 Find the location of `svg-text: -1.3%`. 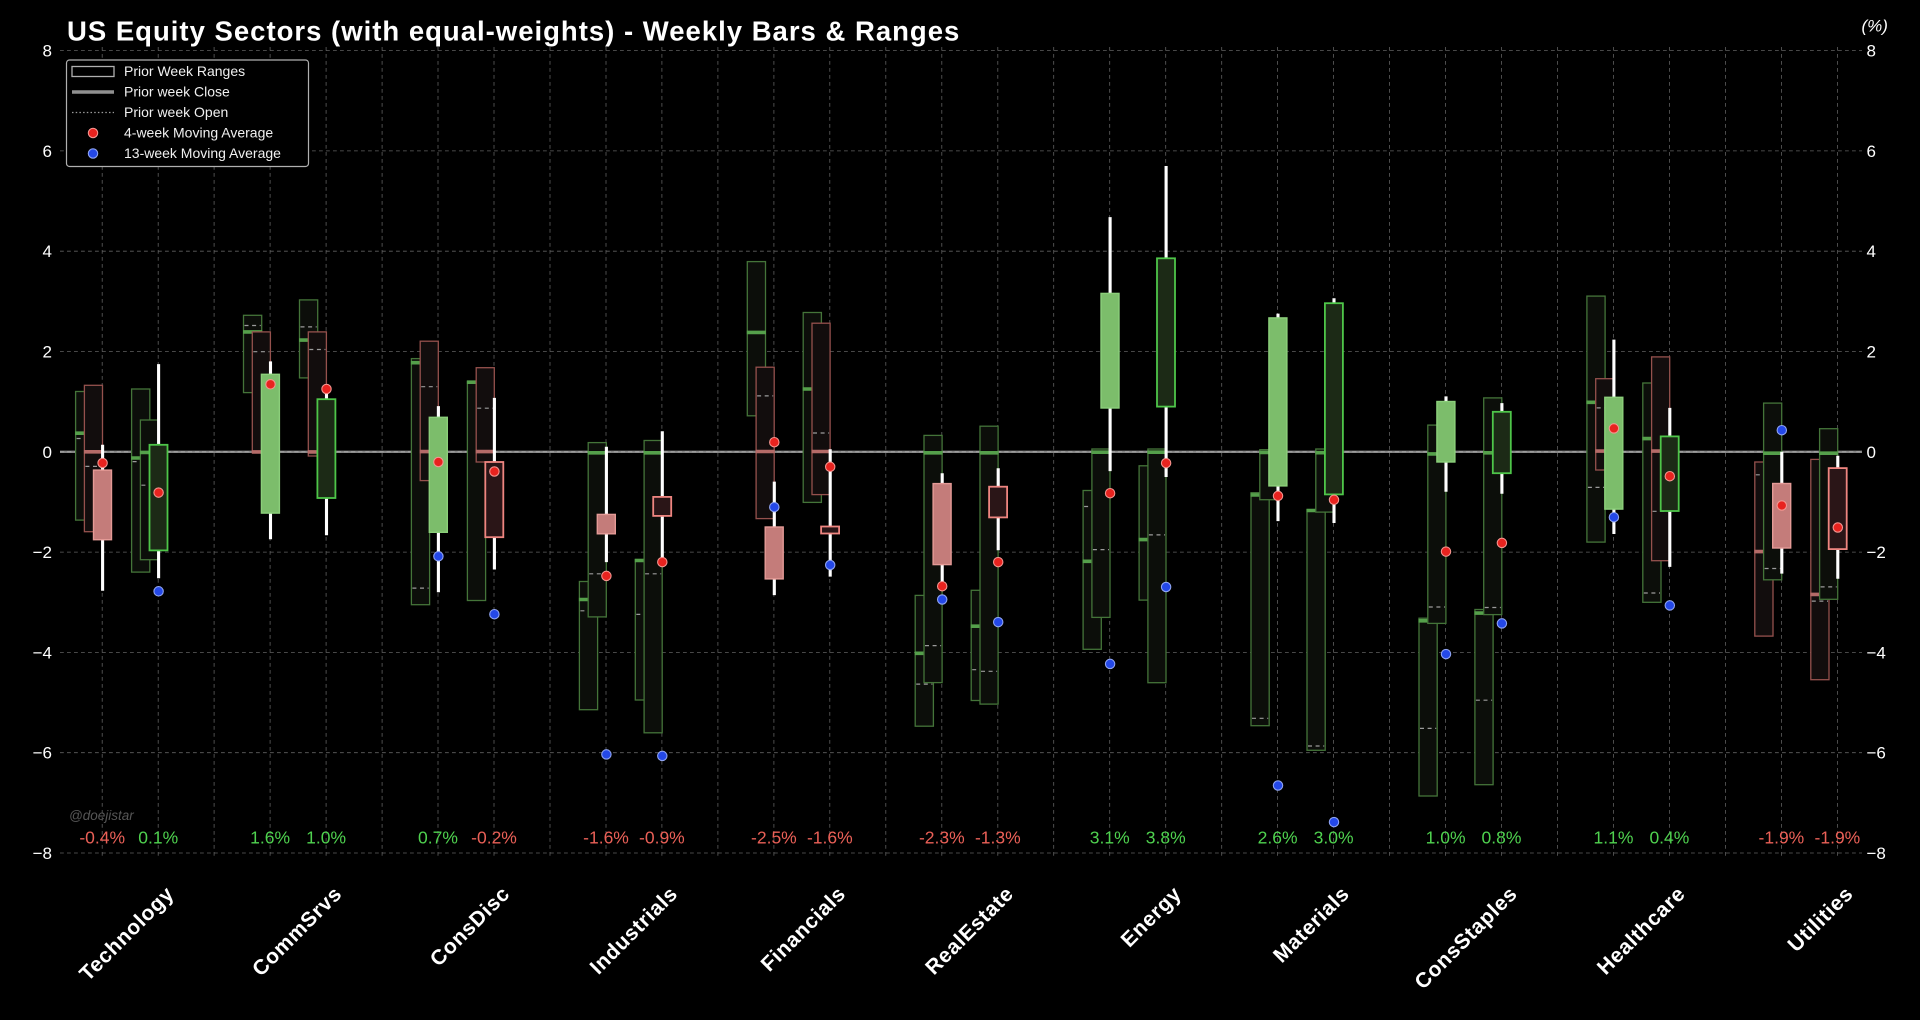

svg-text: -1.3% is located at coordinates (998, 838).